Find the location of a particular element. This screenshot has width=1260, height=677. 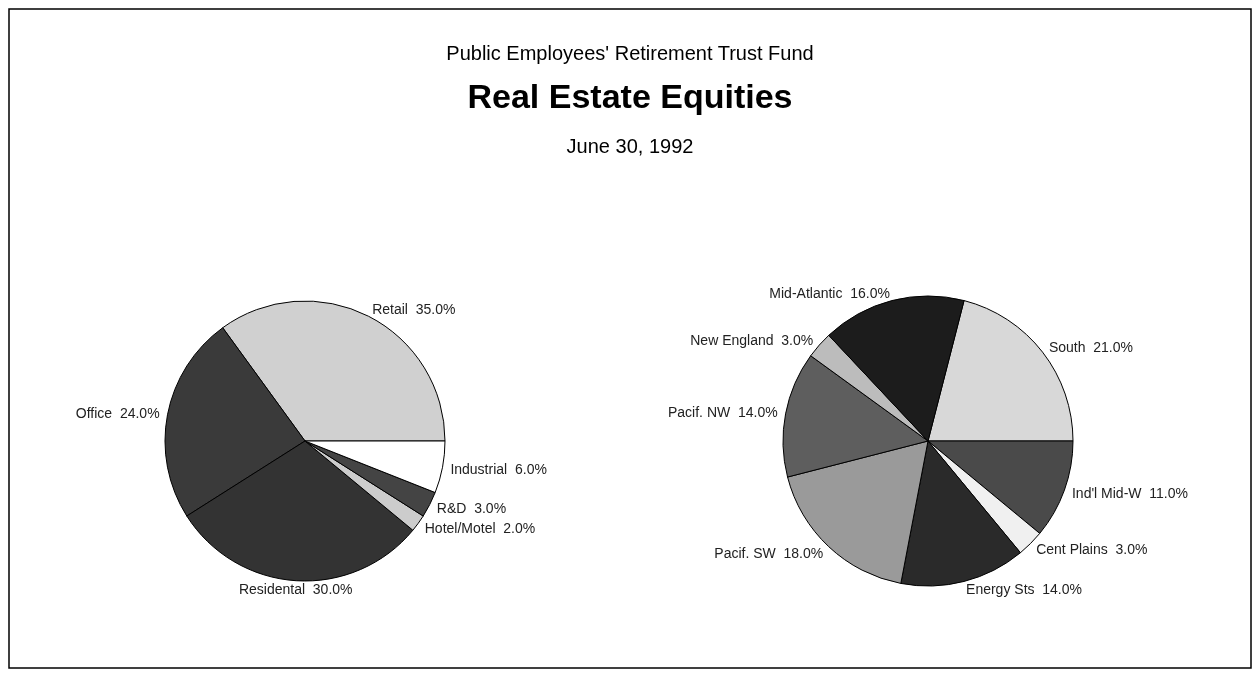

text: Real Estate Equities is located at coordinates (630, 96).